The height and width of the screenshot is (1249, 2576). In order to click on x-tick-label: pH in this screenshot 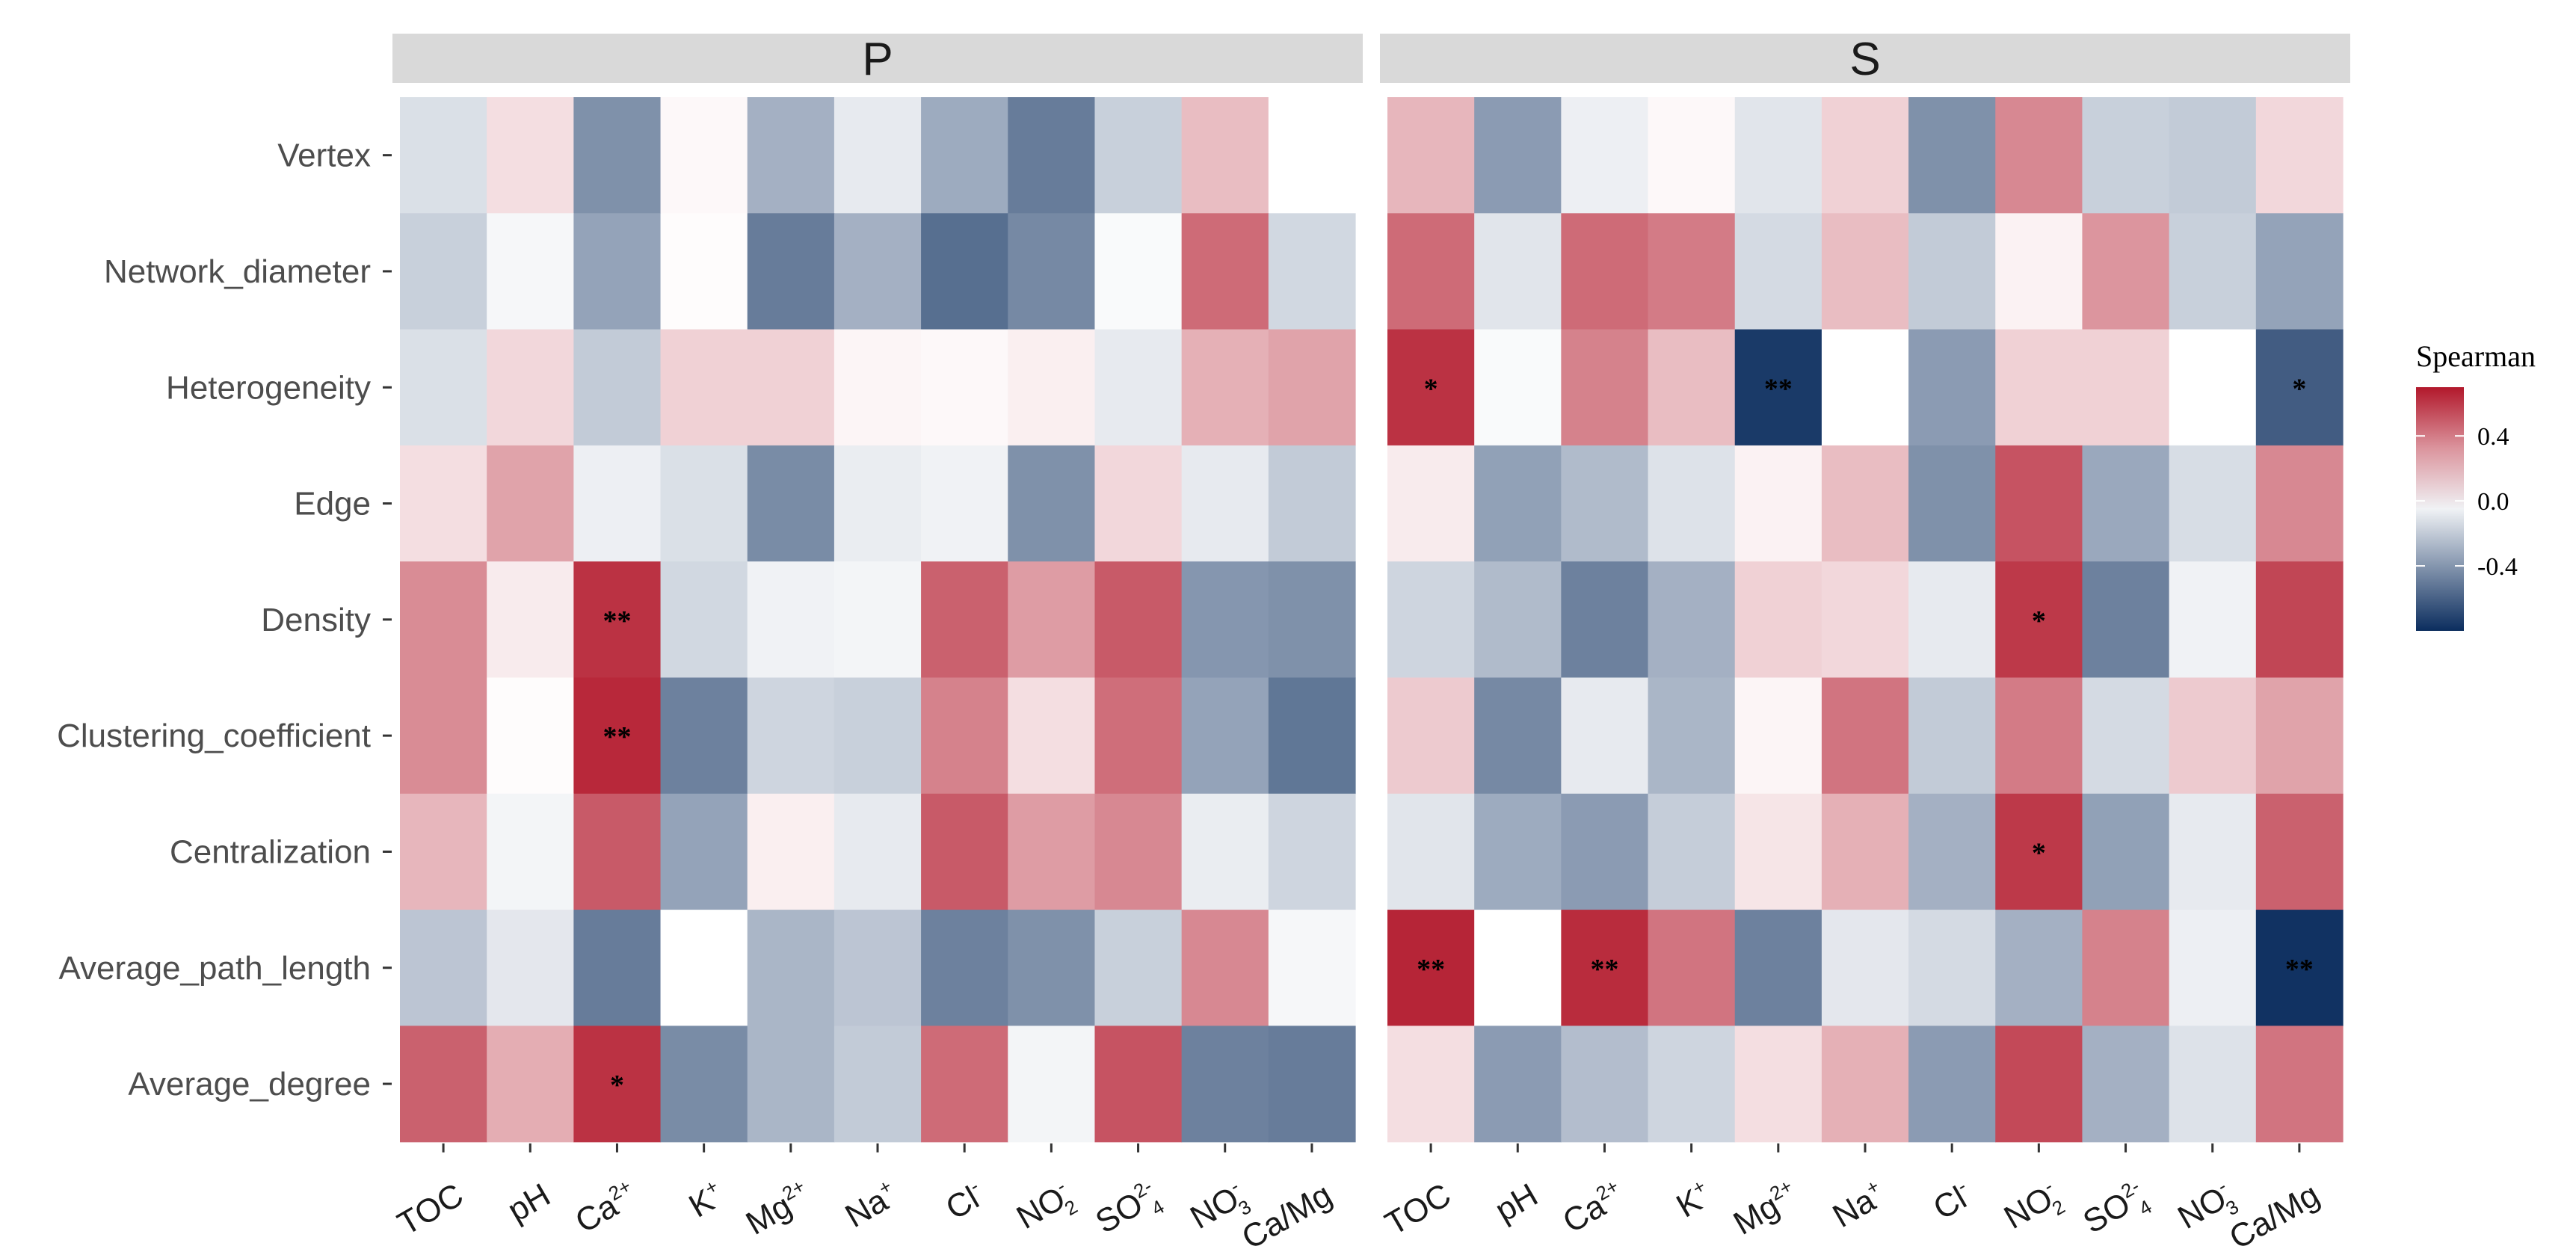, I will do `click(529, 1203)`.